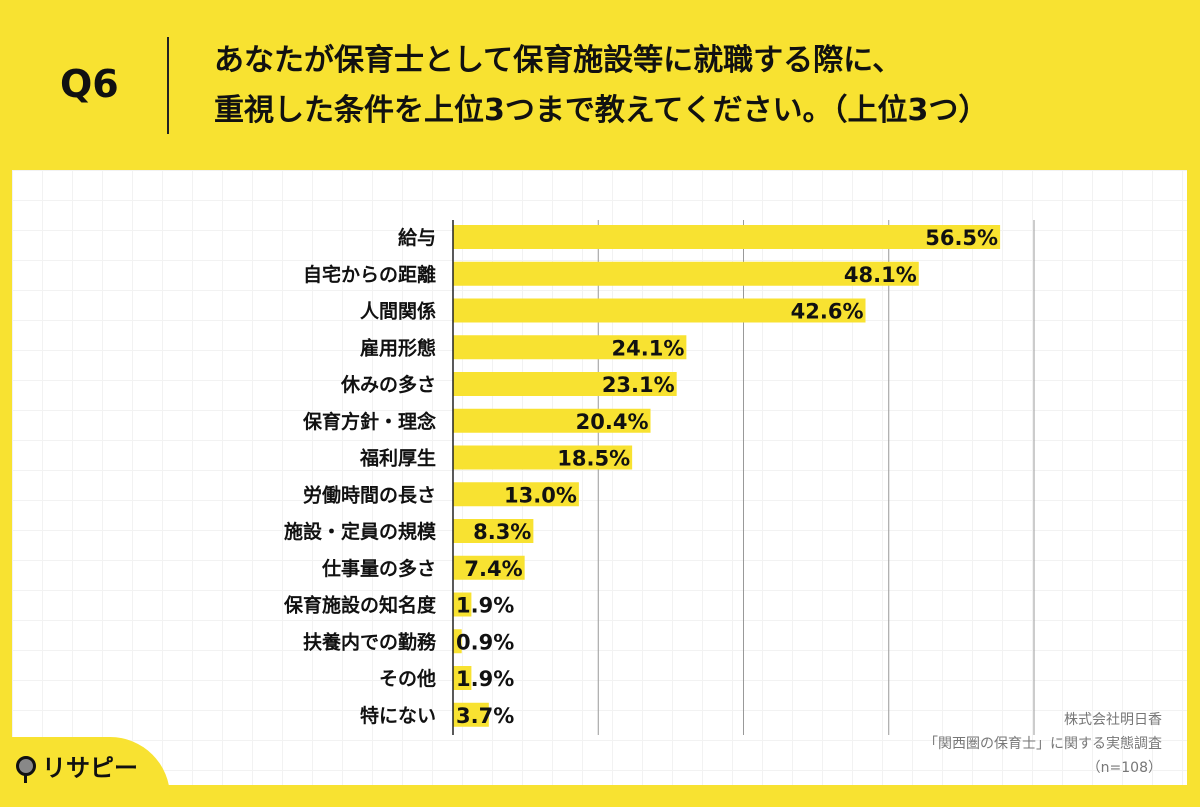 This screenshot has height=807, width=1200. I want to click on value-label: 0.9%, so click(485, 642).